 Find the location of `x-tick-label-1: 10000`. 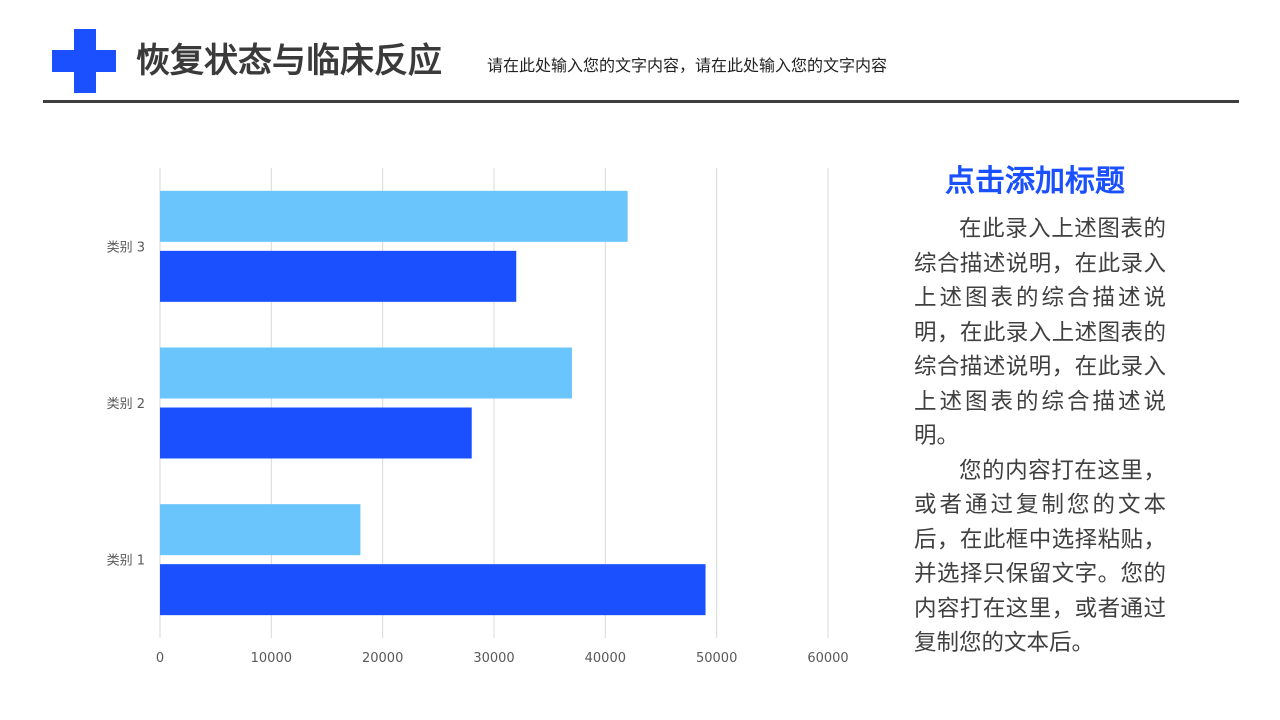

x-tick-label-1: 10000 is located at coordinates (271, 658).